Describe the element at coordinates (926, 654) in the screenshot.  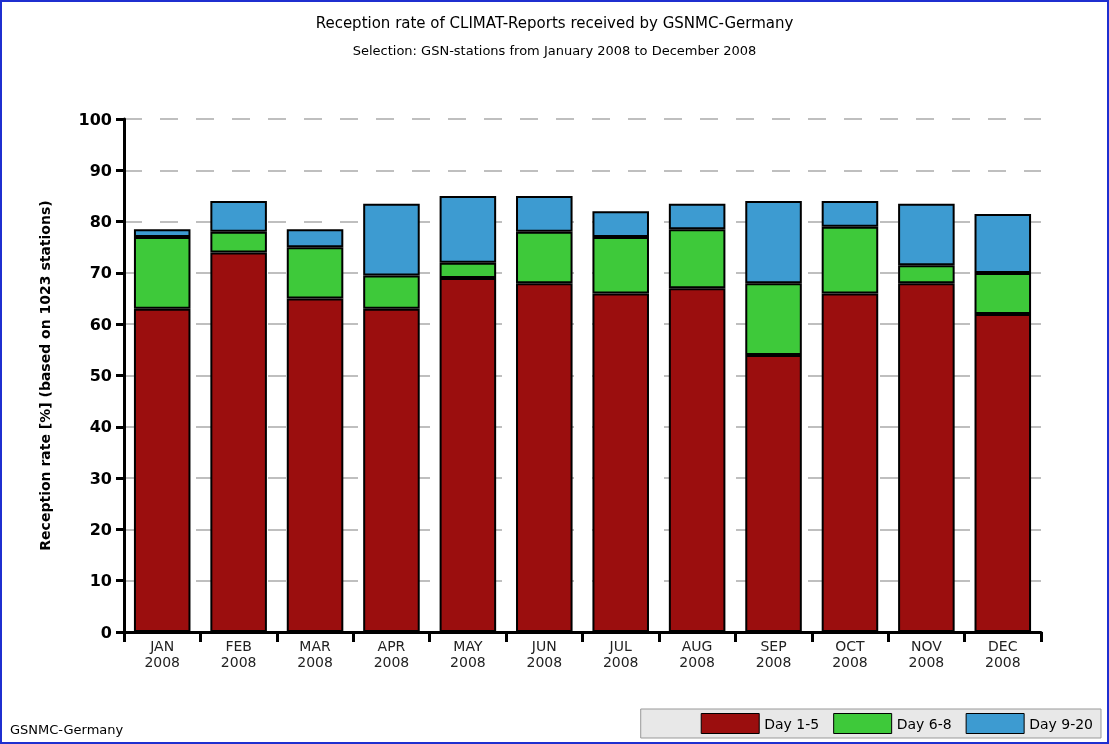
I see `x-tick-label: NOV 2008` at that location.